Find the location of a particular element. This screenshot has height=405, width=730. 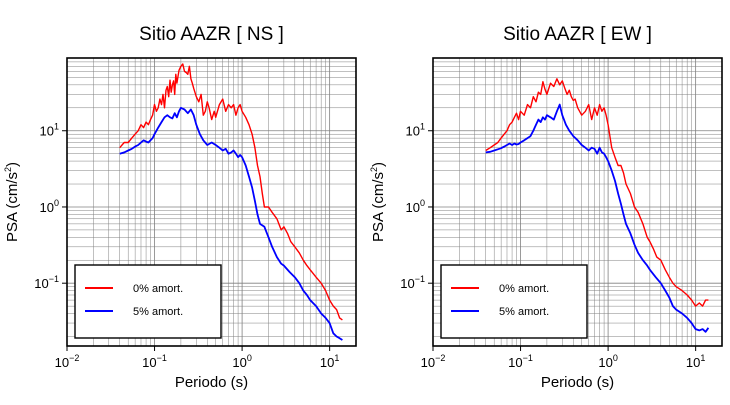

chart-title: Sitio AAZR [ EW ] is located at coordinates (577, 34).